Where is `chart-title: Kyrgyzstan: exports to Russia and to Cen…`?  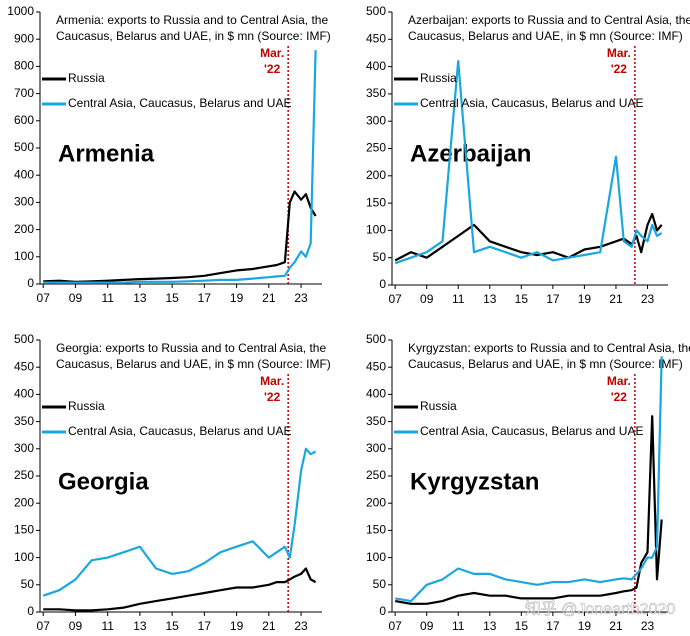
chart-title: Kyrgyzstan: exports to Russia and to Cen… is located at coordinates (549, 348).